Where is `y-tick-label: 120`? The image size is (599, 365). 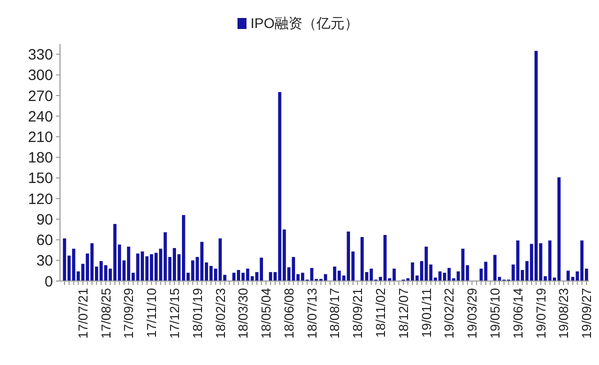 y-tick-label: 120 is located at coordinates (40, 199).